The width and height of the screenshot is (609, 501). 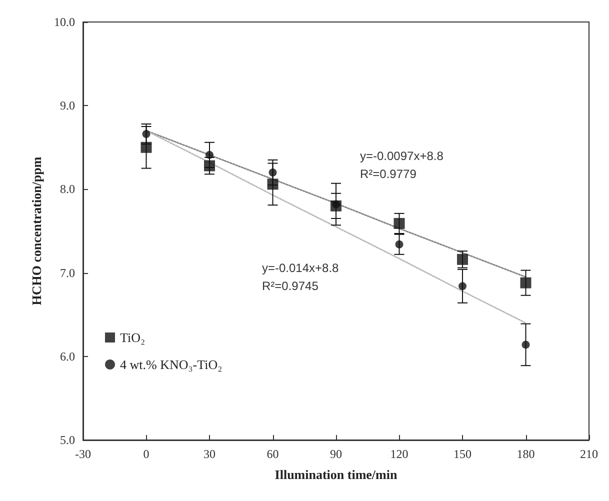 What do you see at coordinates (402, 156) in the screenshot?
I see `annotation: y=-0.0097x+8.8` at bounding box center [402, 156].